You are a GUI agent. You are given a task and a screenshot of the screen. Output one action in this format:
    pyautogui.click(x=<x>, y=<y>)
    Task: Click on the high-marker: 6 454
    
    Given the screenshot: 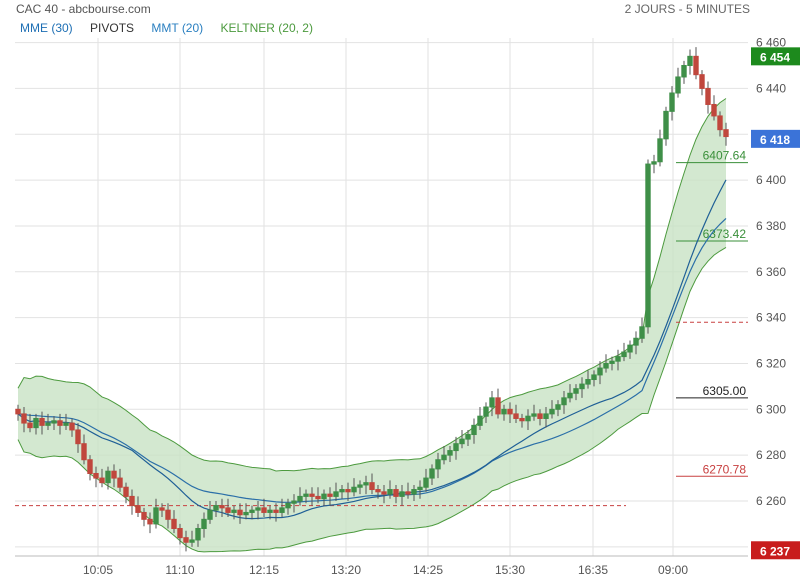 What is the action you would take?
    pyautogui.click(x=775, y=57)
    